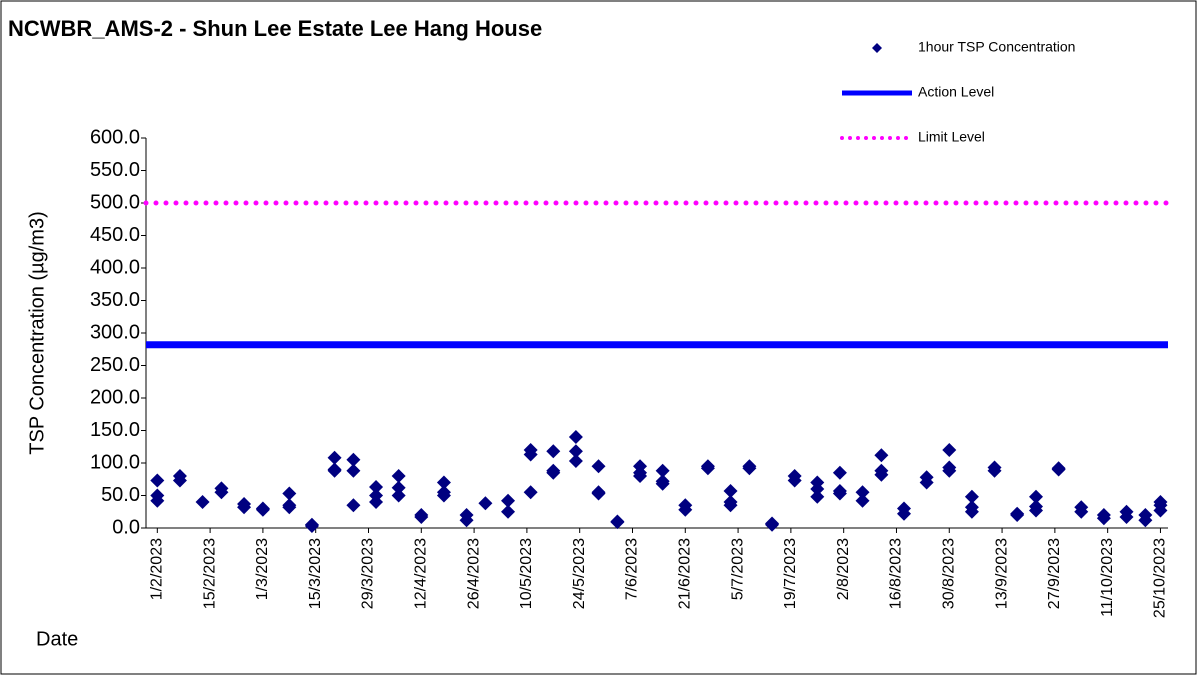  What do you see at coordinates (948, 573) in the screenshot?
I see `x-tick-label: 30/8/2023` at bounding box center [948, 573].